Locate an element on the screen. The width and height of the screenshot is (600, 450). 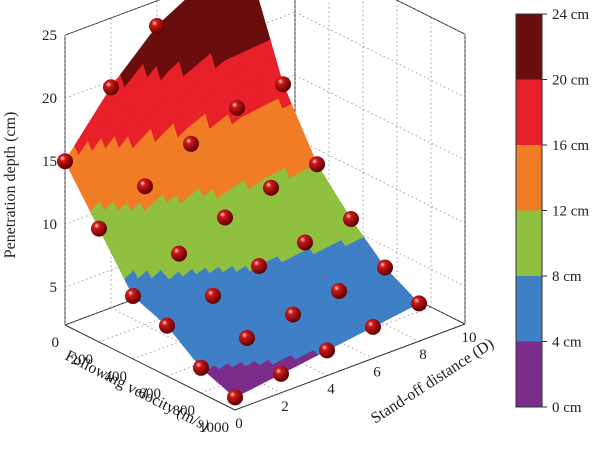
colorbar: 0 cm 4 cm 8 cm 12 cm 16 cm 20 cm 24 cm is located at coordinates (552, 211).